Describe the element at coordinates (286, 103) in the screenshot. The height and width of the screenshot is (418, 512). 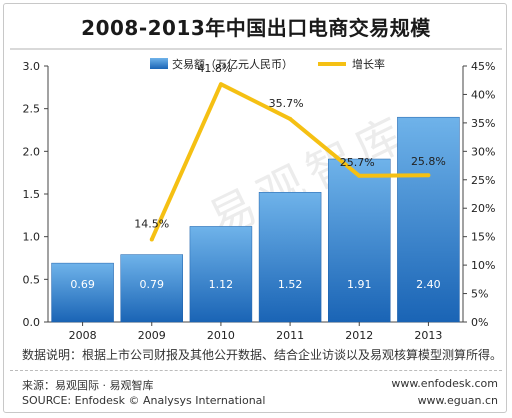
I see `growth-value-label: 35.7%` at that location.